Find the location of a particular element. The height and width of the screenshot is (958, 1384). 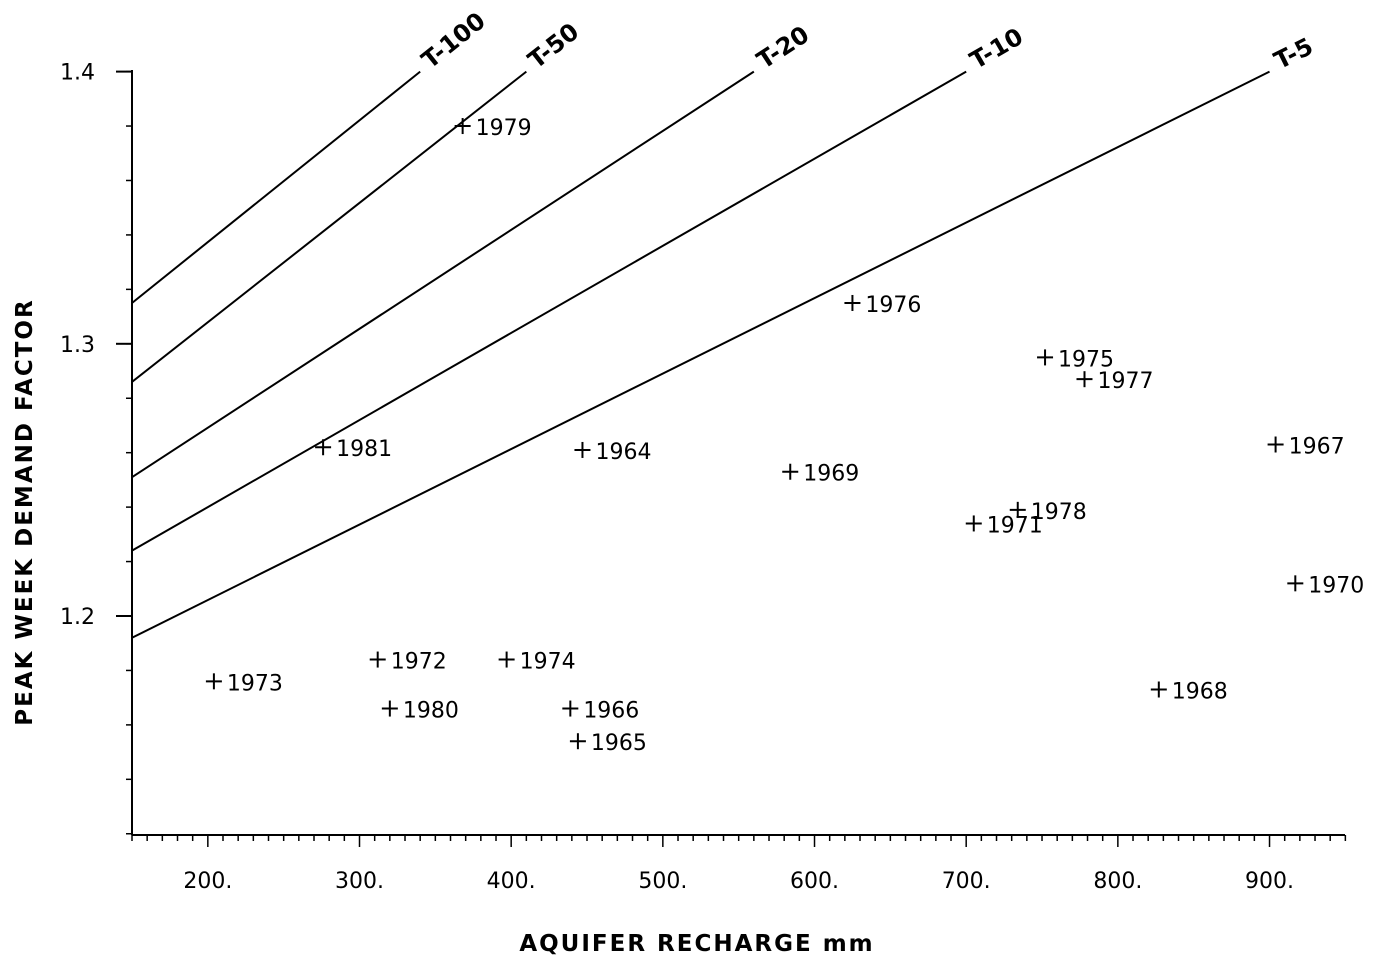

data-point: 1976 is located at coordinates (882, 305).